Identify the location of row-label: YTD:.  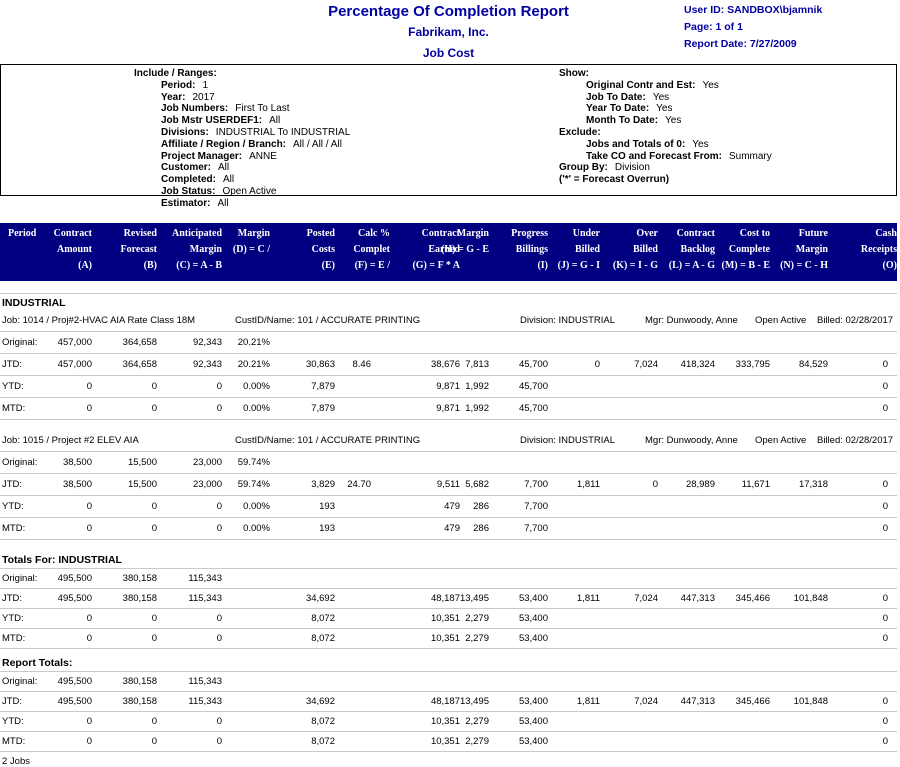
(13, 721).